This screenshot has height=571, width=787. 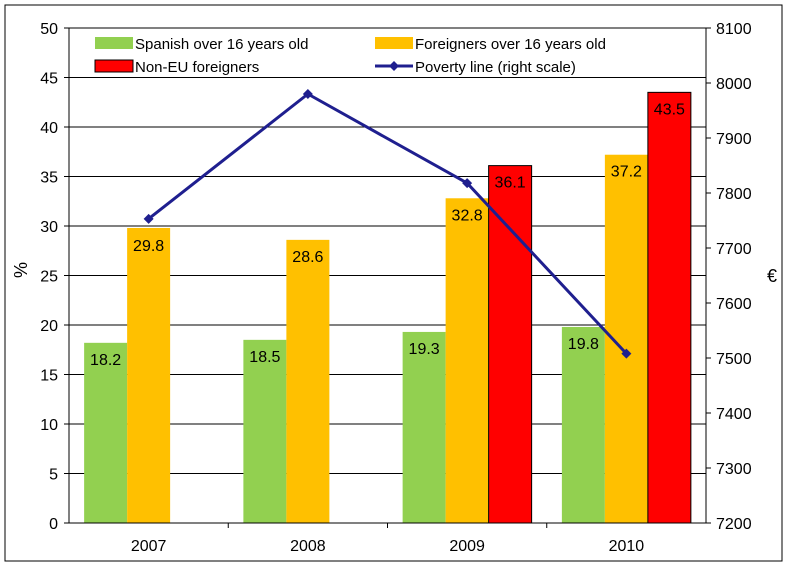 What do you see at coordinates (197, 67) in the screenshot?
I see `legend-non-eu-label: Non-EU foreigners` at bounding box center [197, 67].